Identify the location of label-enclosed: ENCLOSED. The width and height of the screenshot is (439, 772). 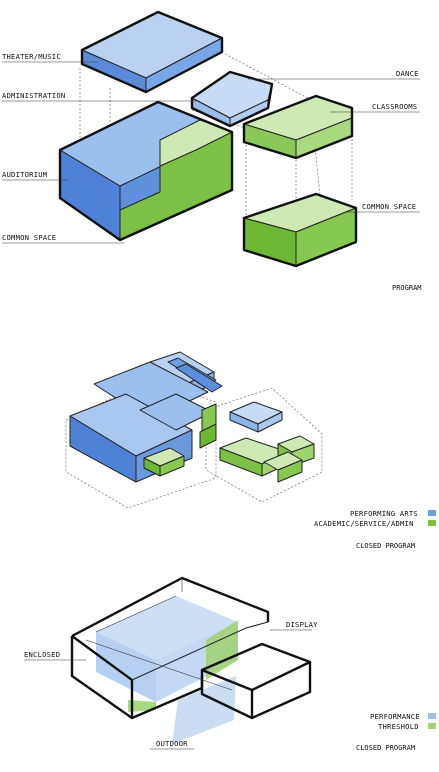
(42, 654).